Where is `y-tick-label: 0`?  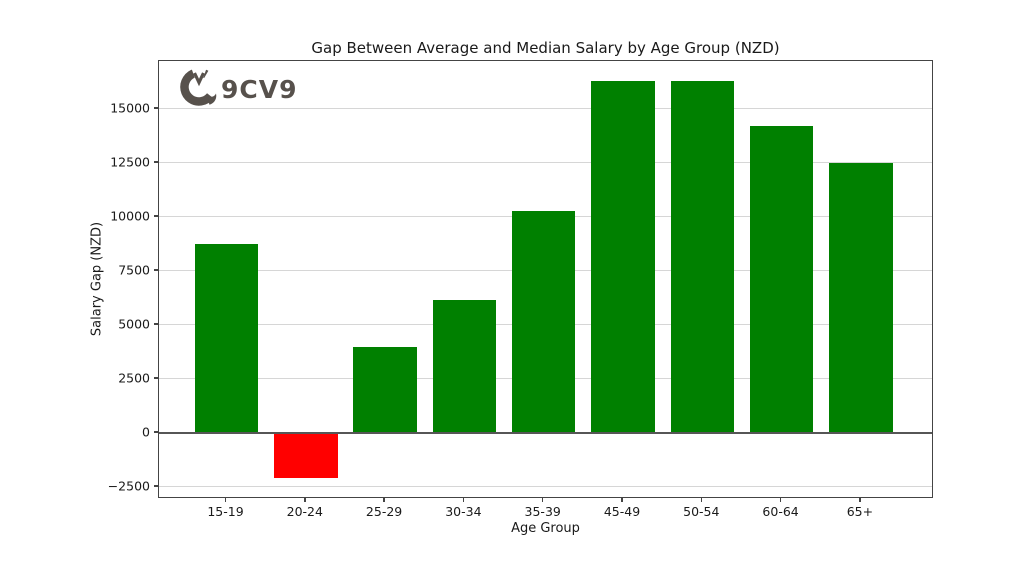
y-tick-label: 0 is located at coordinates (146, 432).